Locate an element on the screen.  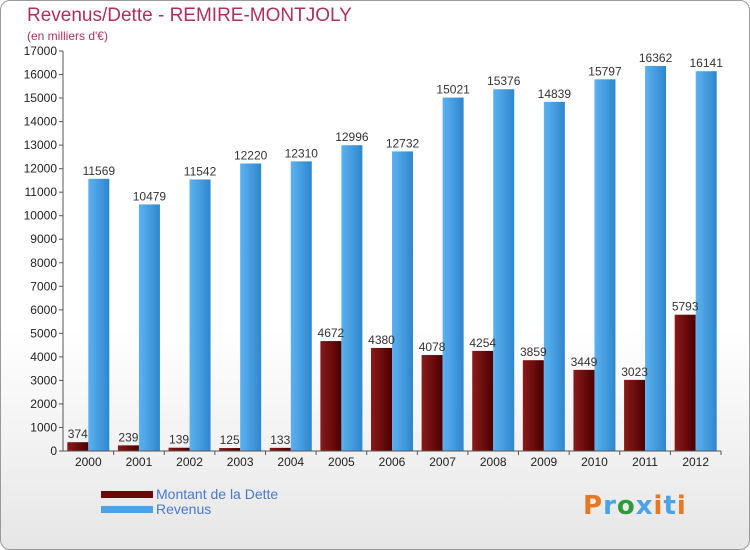
data-label-revenus: 15797 is located at coordinates (605, 71).